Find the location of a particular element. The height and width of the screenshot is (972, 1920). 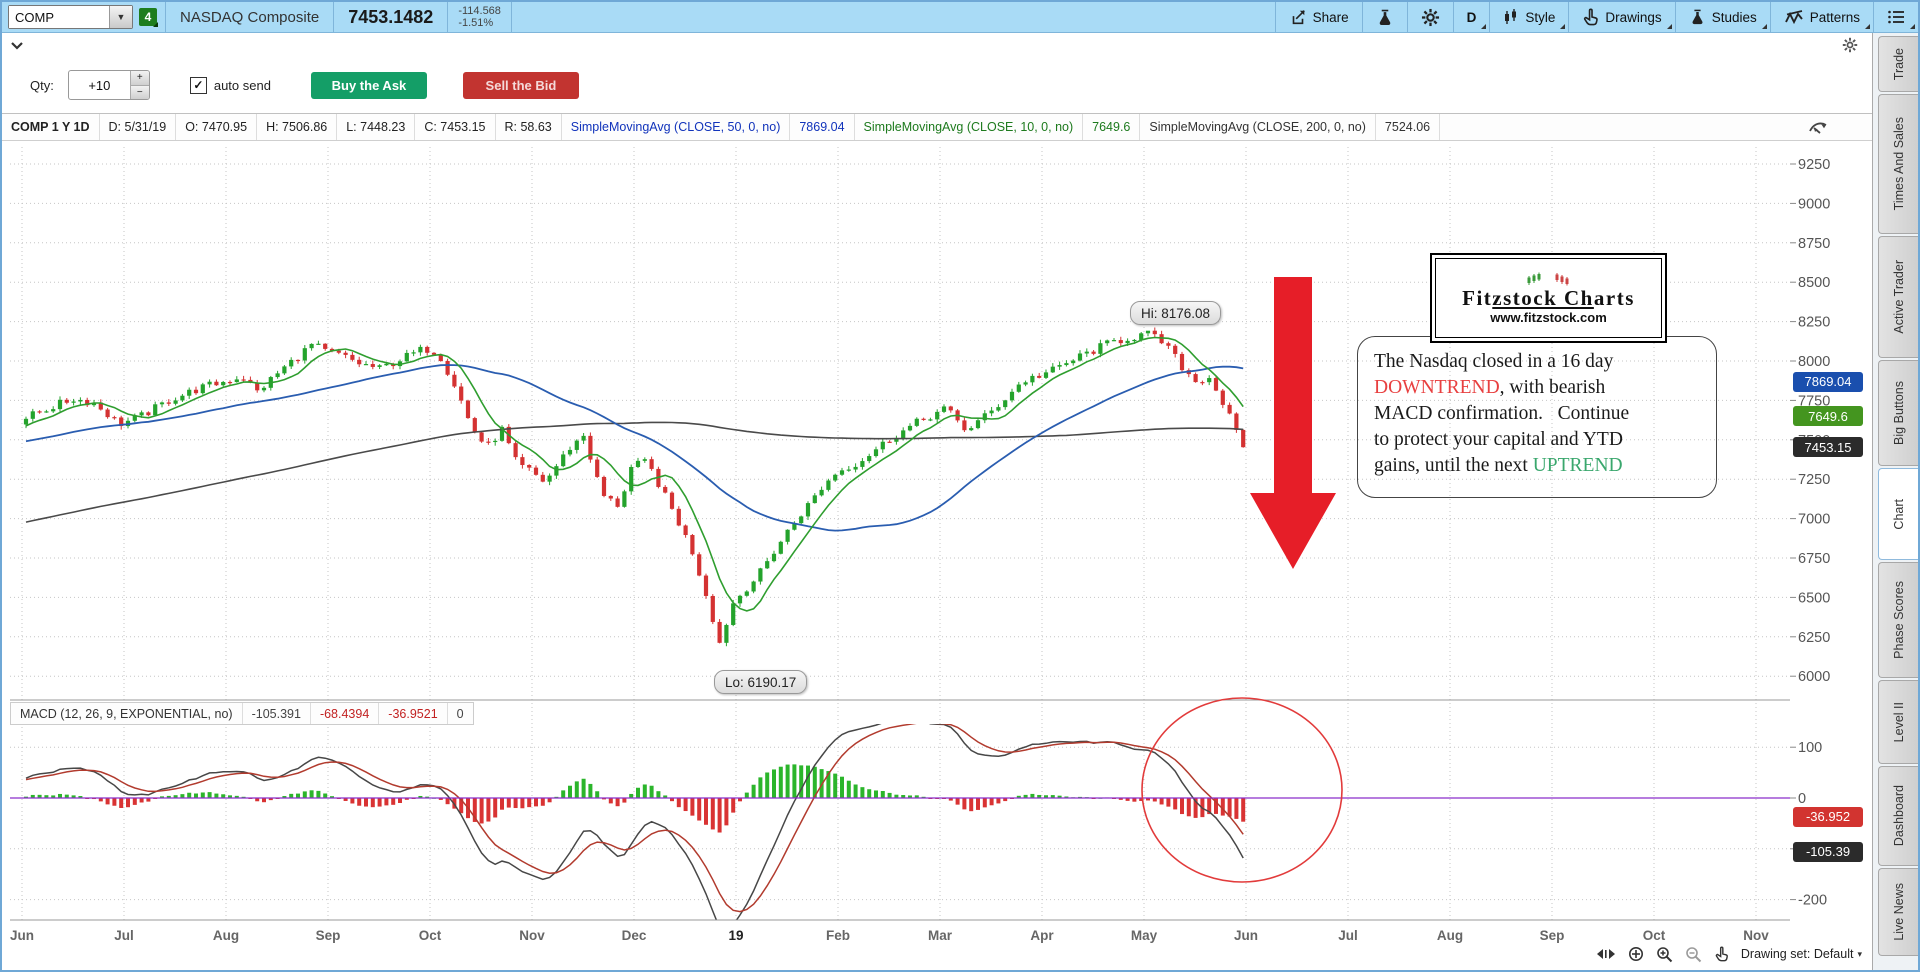

patterns-label: Patterns is located at coordinates (1834, 17).